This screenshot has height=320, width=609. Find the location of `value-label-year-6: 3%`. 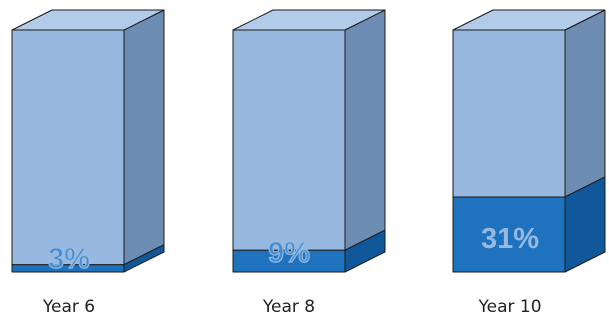

value-label-year-6: 3% is located at coordinates (69, 259).